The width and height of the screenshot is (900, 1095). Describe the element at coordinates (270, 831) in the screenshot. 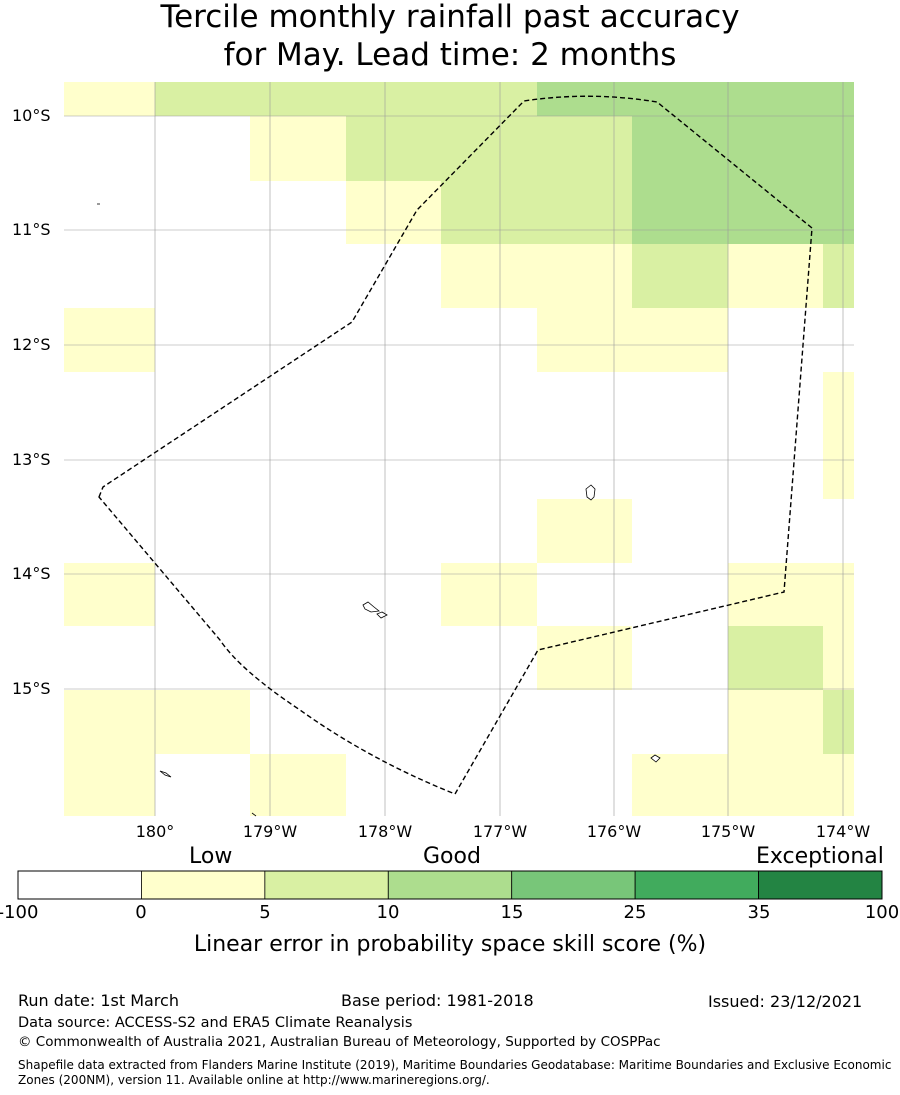

I see `lon-label: 179°W` at that location.